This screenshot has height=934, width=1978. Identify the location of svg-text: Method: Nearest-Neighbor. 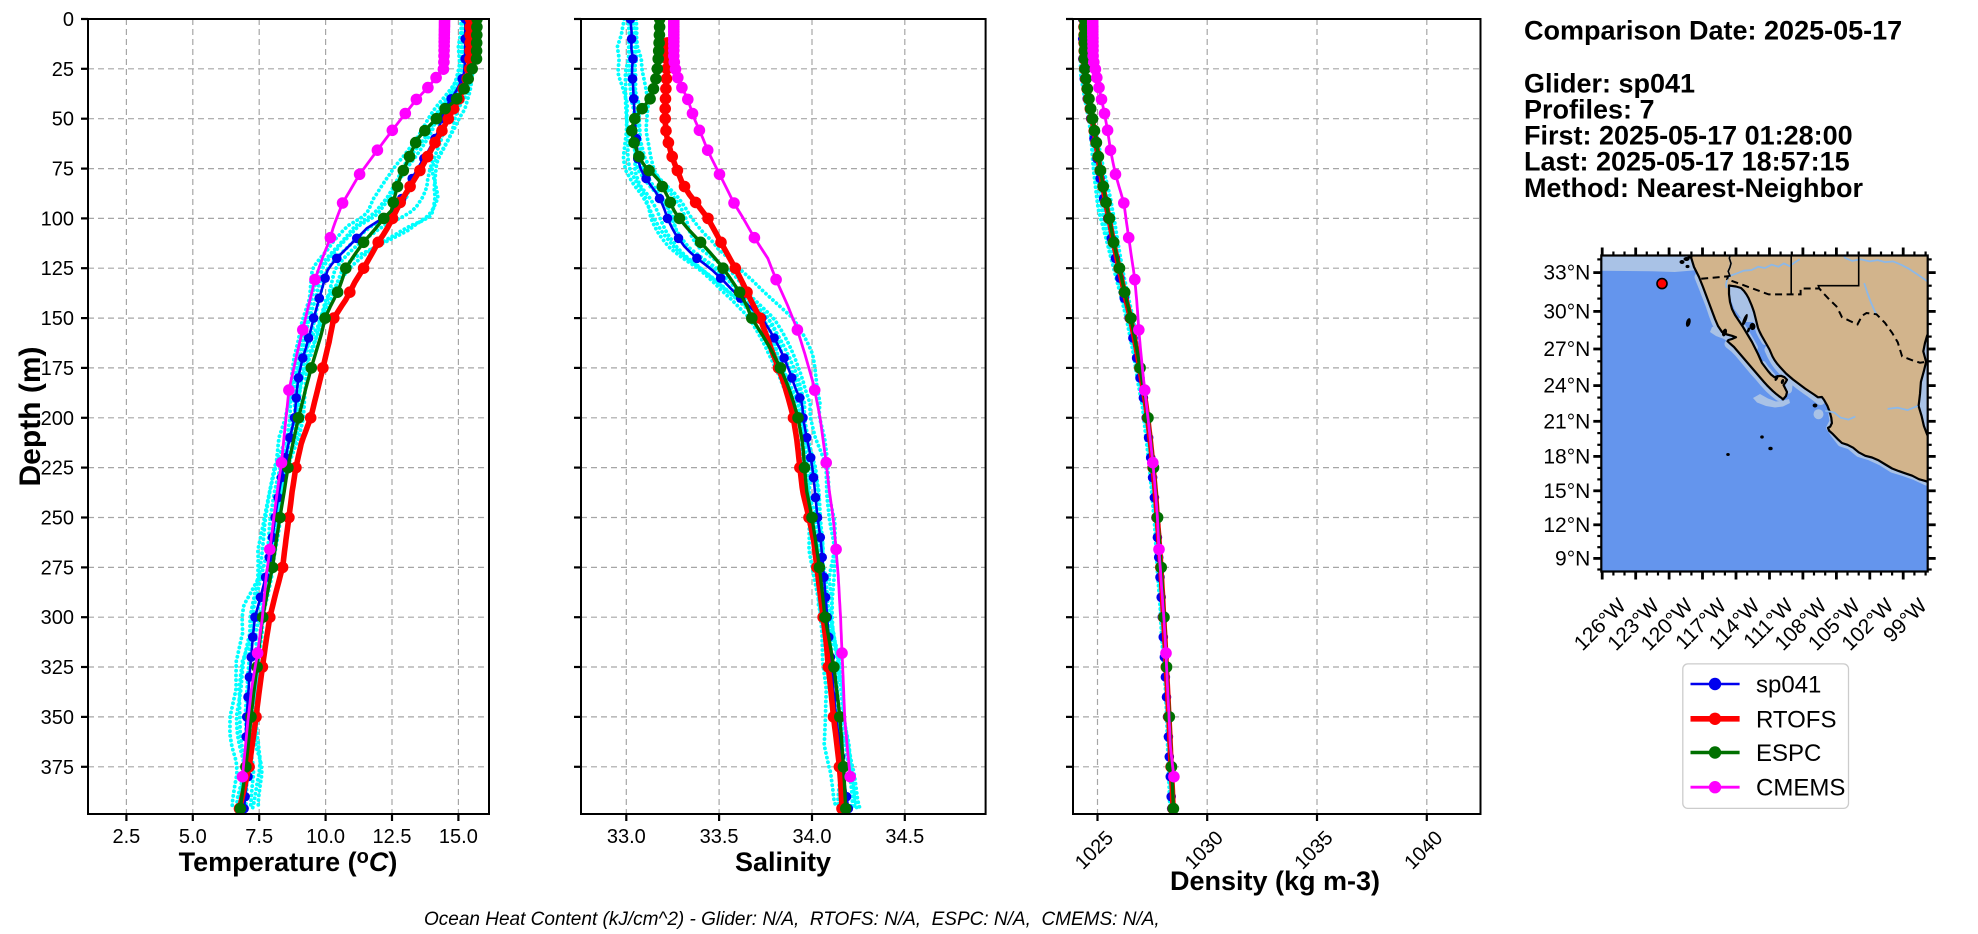
(1694, 188).